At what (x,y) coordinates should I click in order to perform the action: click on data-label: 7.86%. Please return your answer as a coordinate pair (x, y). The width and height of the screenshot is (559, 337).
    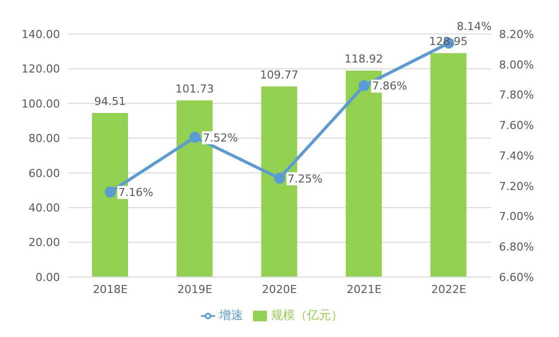
    Looking at the image, I should click on (390, 86).